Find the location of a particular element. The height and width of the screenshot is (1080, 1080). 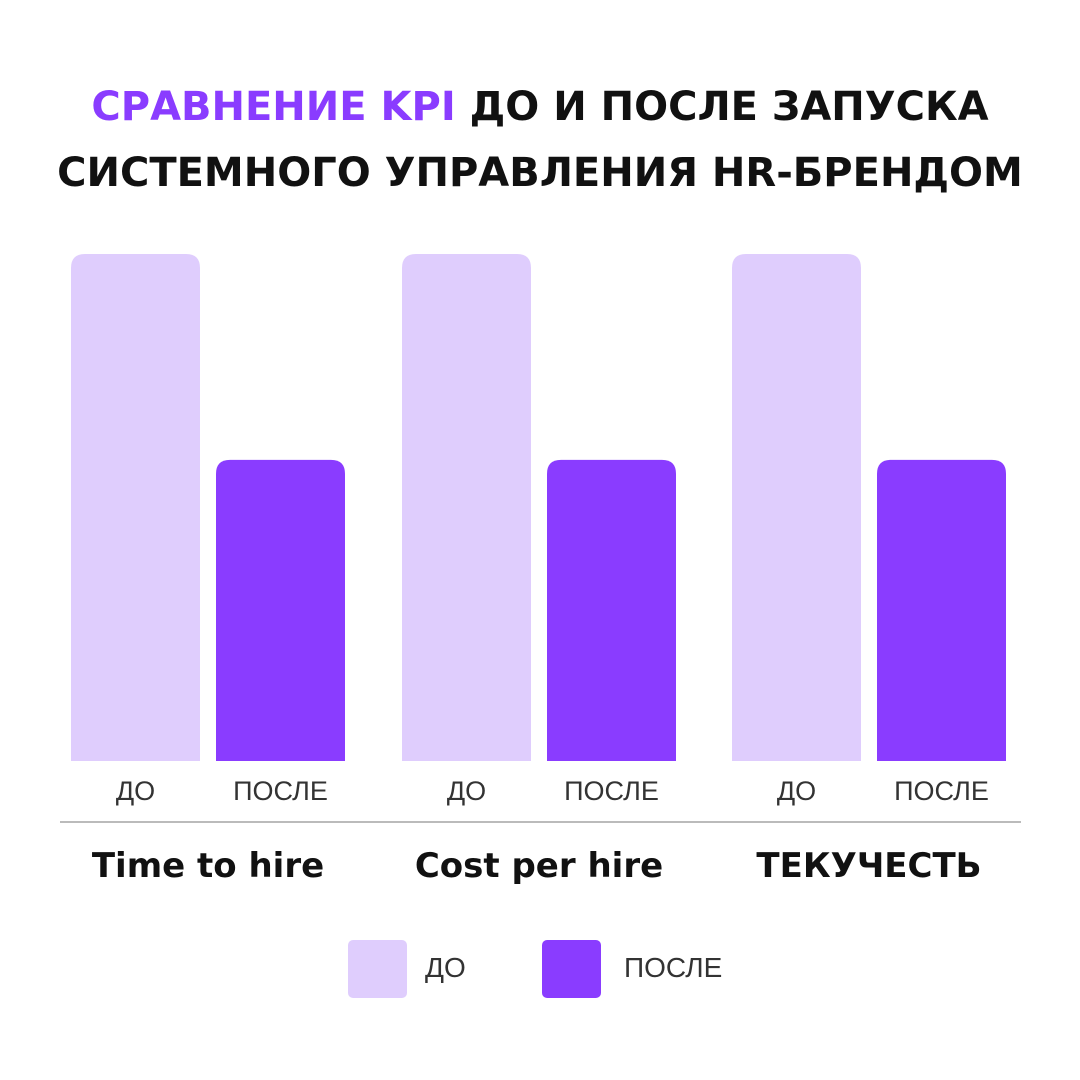

bar-label-after-2: ПОСЛЕ is located at coordinates (941, 791).